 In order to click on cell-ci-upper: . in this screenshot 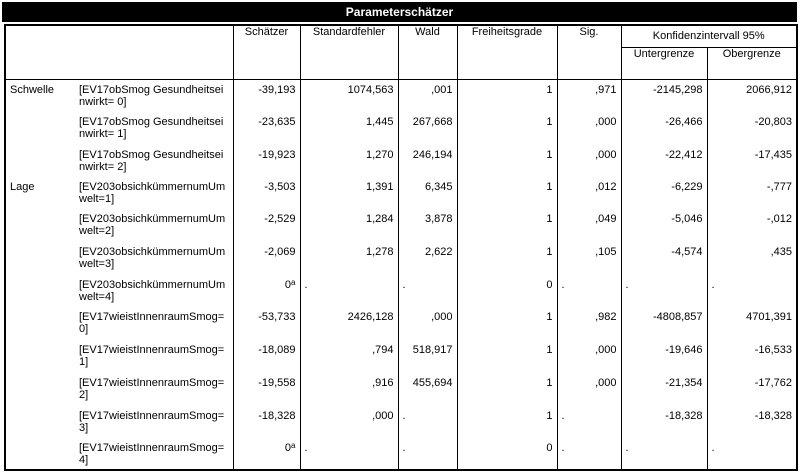, I will do `click(751, 454)`.